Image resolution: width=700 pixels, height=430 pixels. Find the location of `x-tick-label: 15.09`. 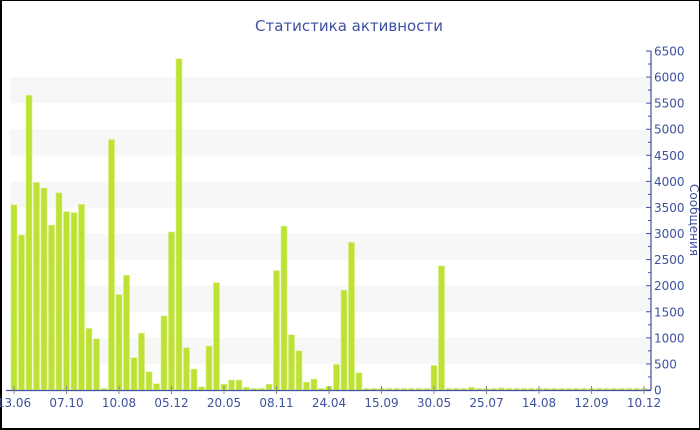

x-tick-label: 15.09 is located at coordinates (381, 403).